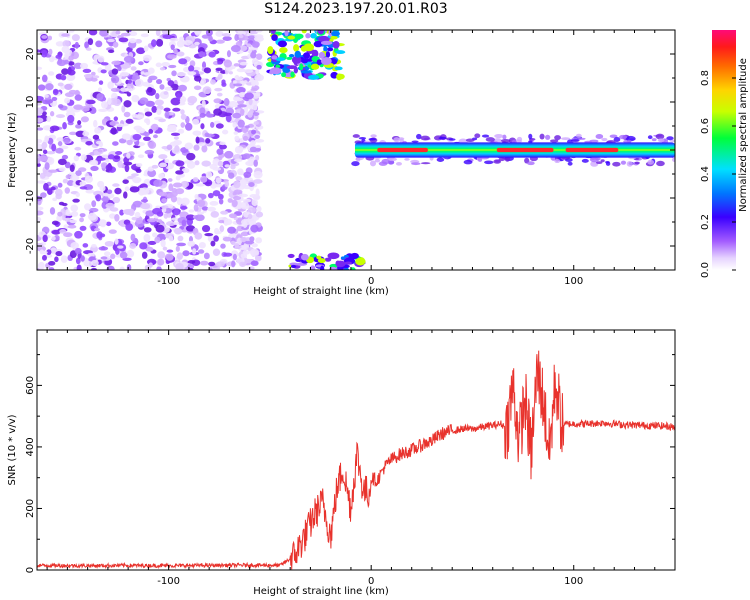  Describe the element at coordinates (573, 281) in the screenshot. I see `x-tick-label: 100` at that location.